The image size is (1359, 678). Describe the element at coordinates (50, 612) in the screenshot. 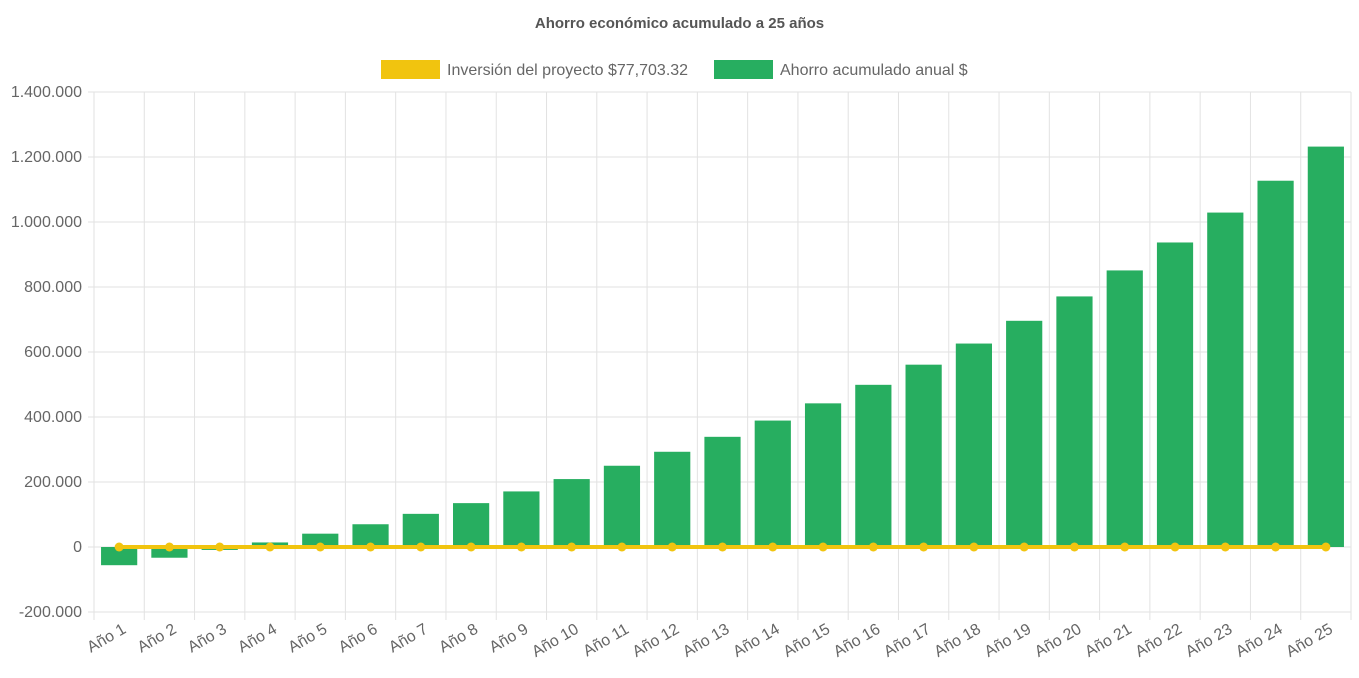

I see `y-tick-label: -200.000` at that location.